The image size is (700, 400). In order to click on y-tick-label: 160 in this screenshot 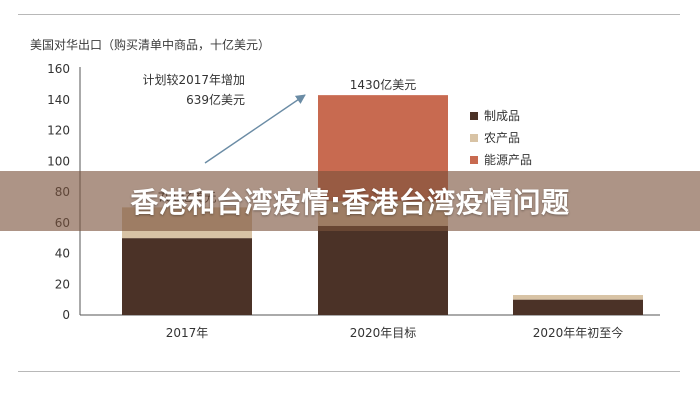, I will do `click(58, 69)`.